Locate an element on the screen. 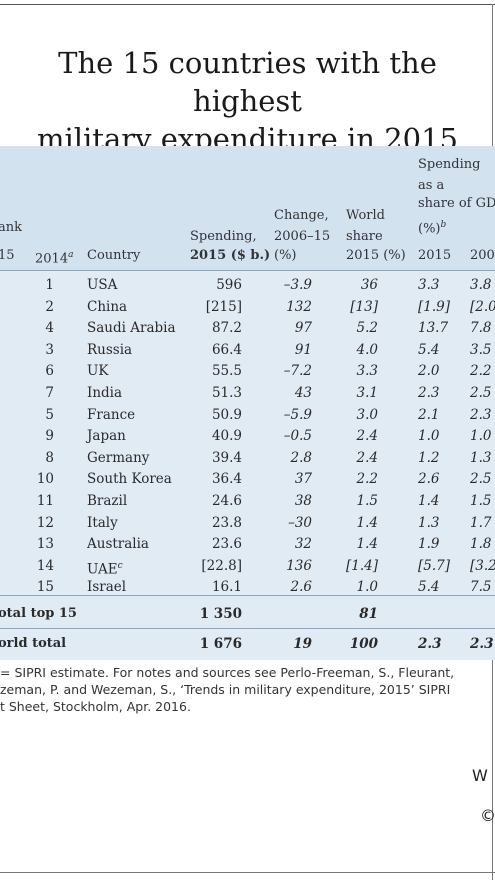 The height and width of the screenshot is (880, 495). cell-country: UAEc is located at coordinates (105, 569).